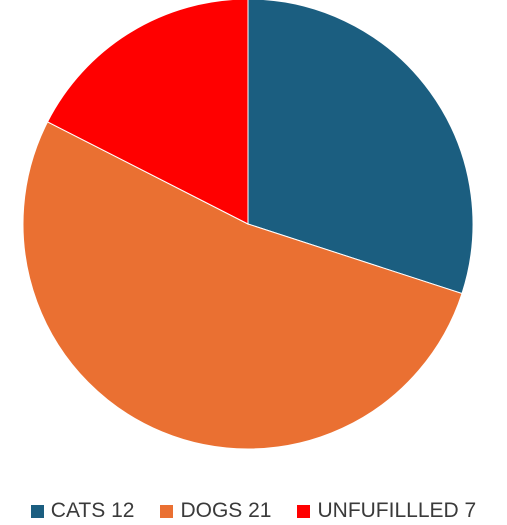  I want to click on legend-item-unfufillled: UNFUFILLLED 7, so click(386, 511).